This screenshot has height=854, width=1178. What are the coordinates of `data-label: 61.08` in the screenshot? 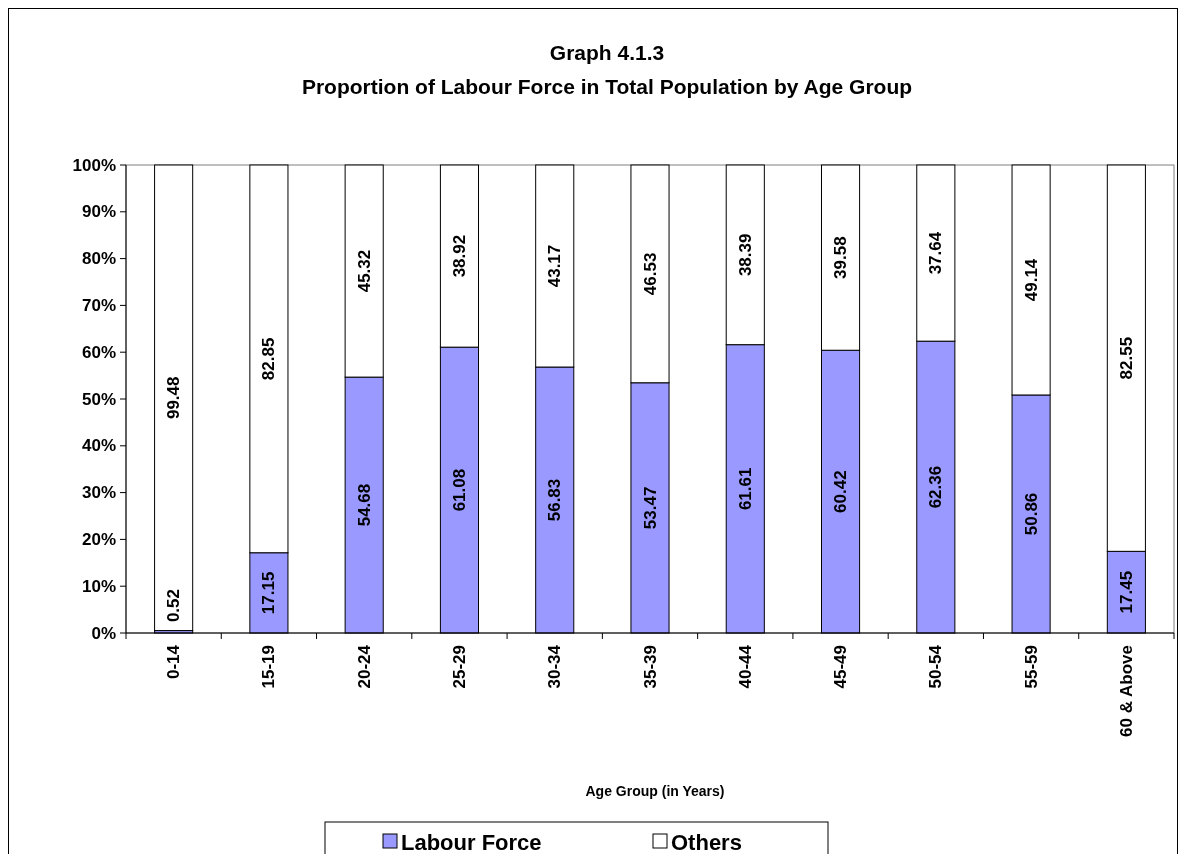 It's located at (459, 490).